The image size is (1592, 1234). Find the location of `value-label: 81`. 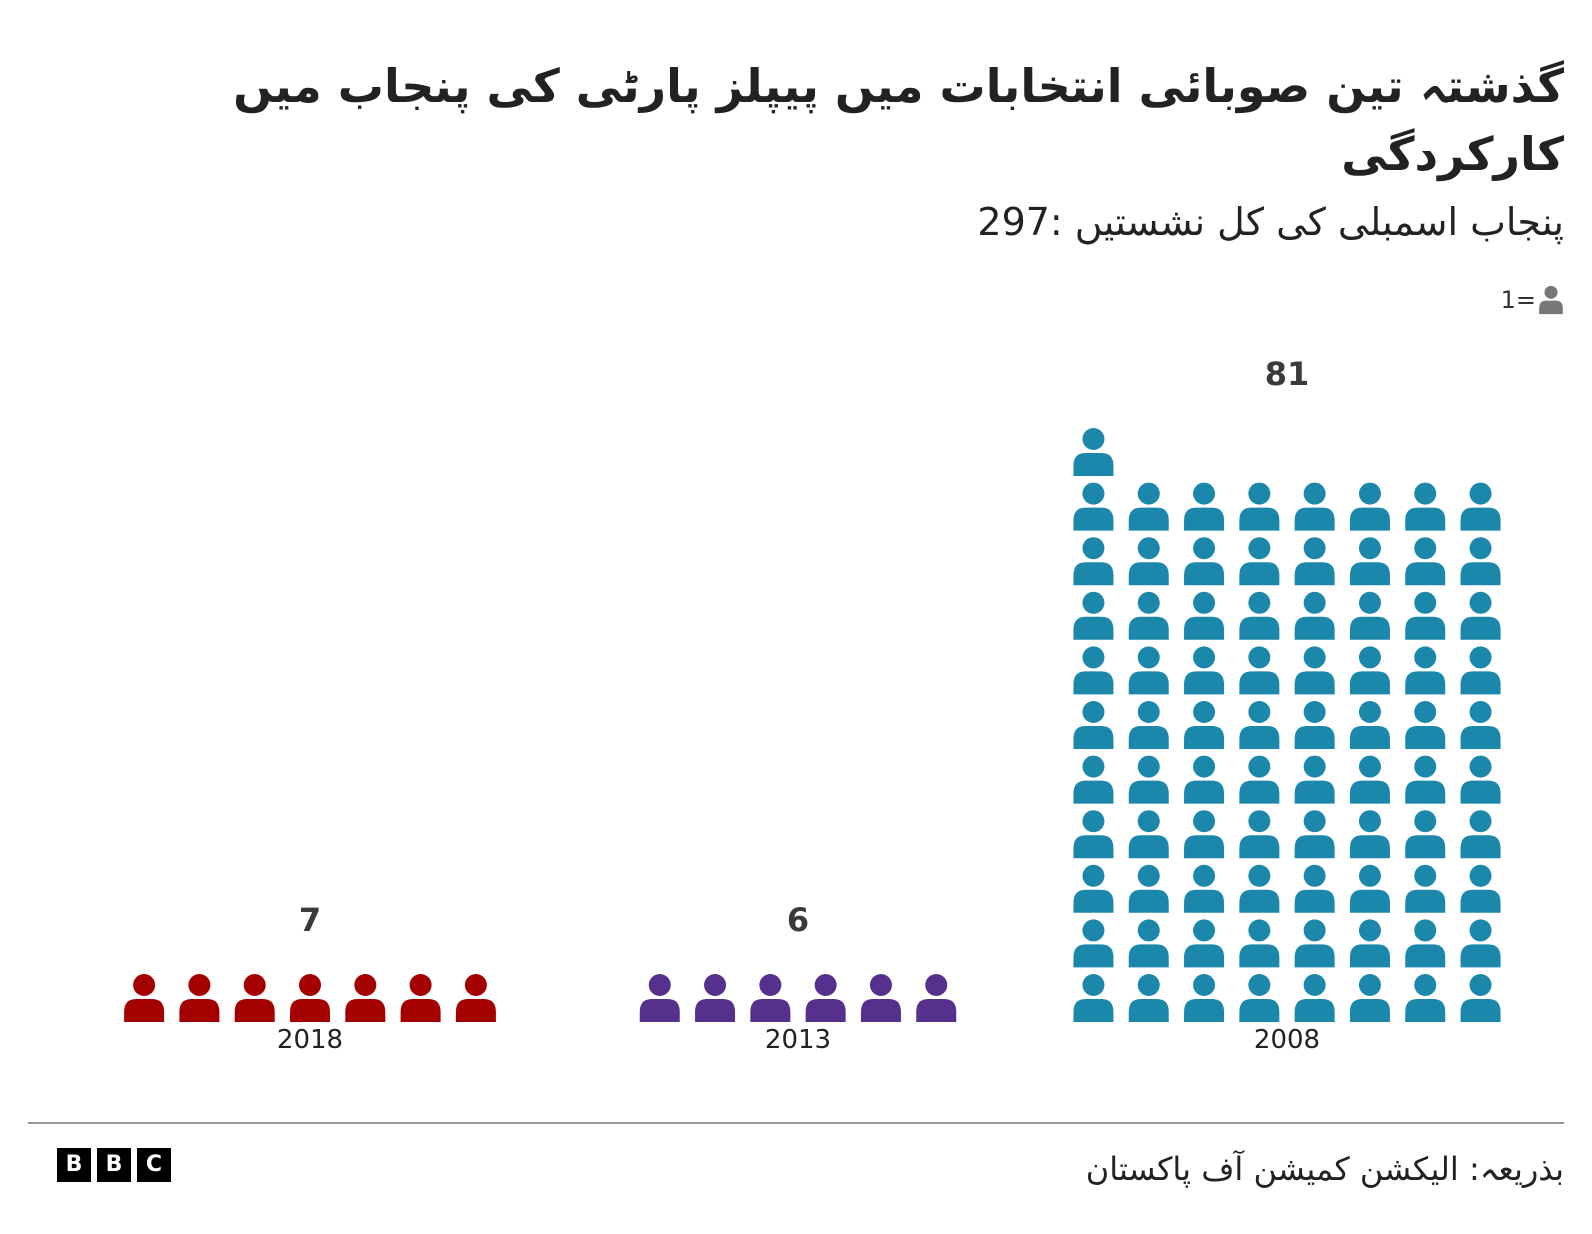

value-label: 81 is located at coordinates (1287, 374).